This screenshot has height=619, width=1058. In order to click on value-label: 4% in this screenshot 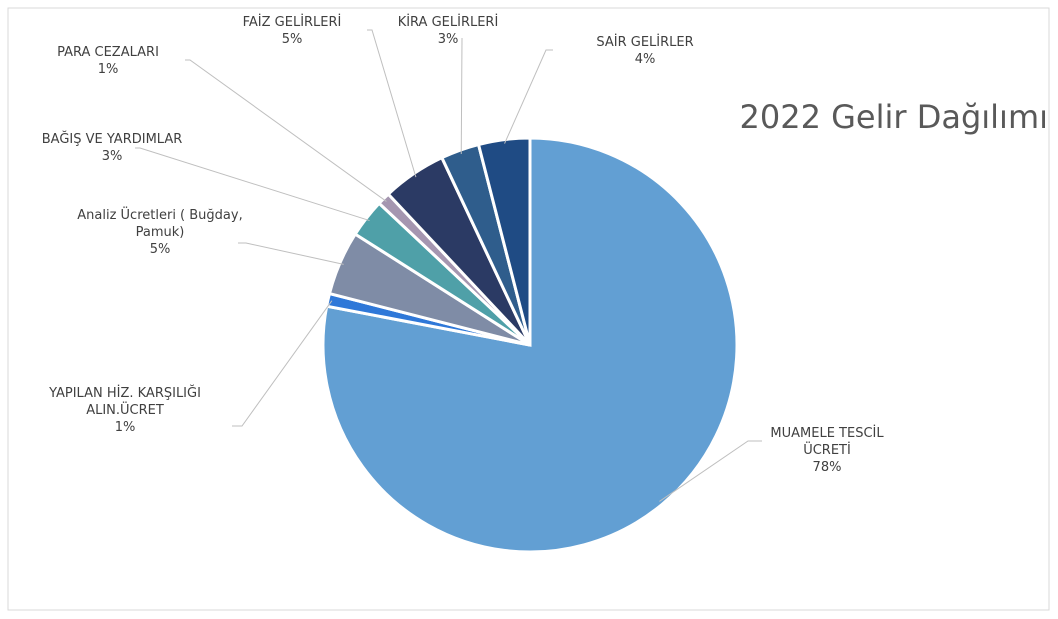, I will do `click(645, 59)`.